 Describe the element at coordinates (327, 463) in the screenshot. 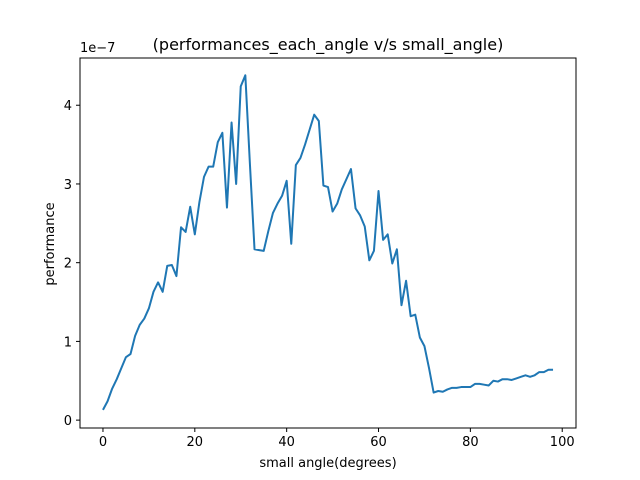

I see `x-axis-label: small angle(degrees)` at that location.